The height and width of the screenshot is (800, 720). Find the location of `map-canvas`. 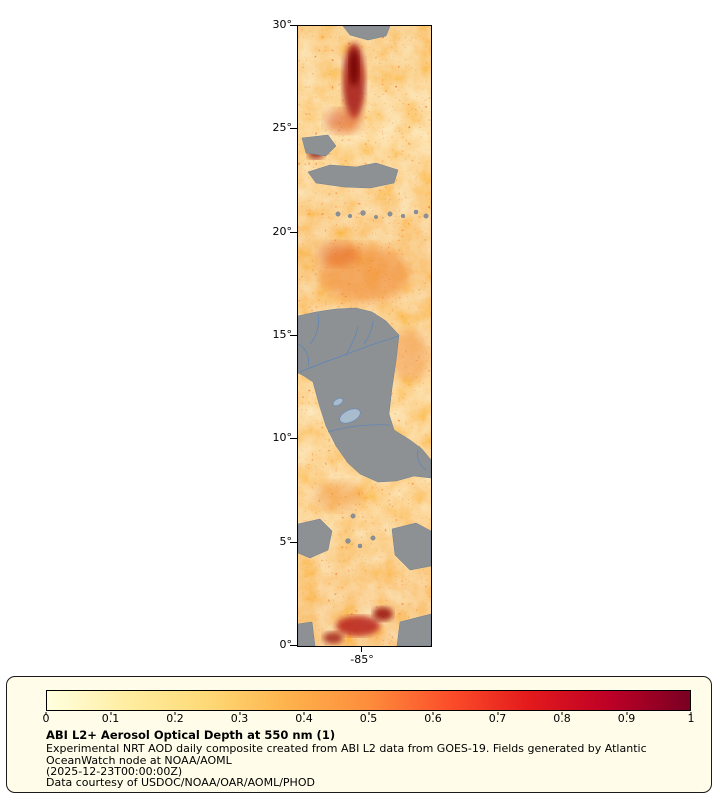

map-canvas is located at coordinates (364, 336).